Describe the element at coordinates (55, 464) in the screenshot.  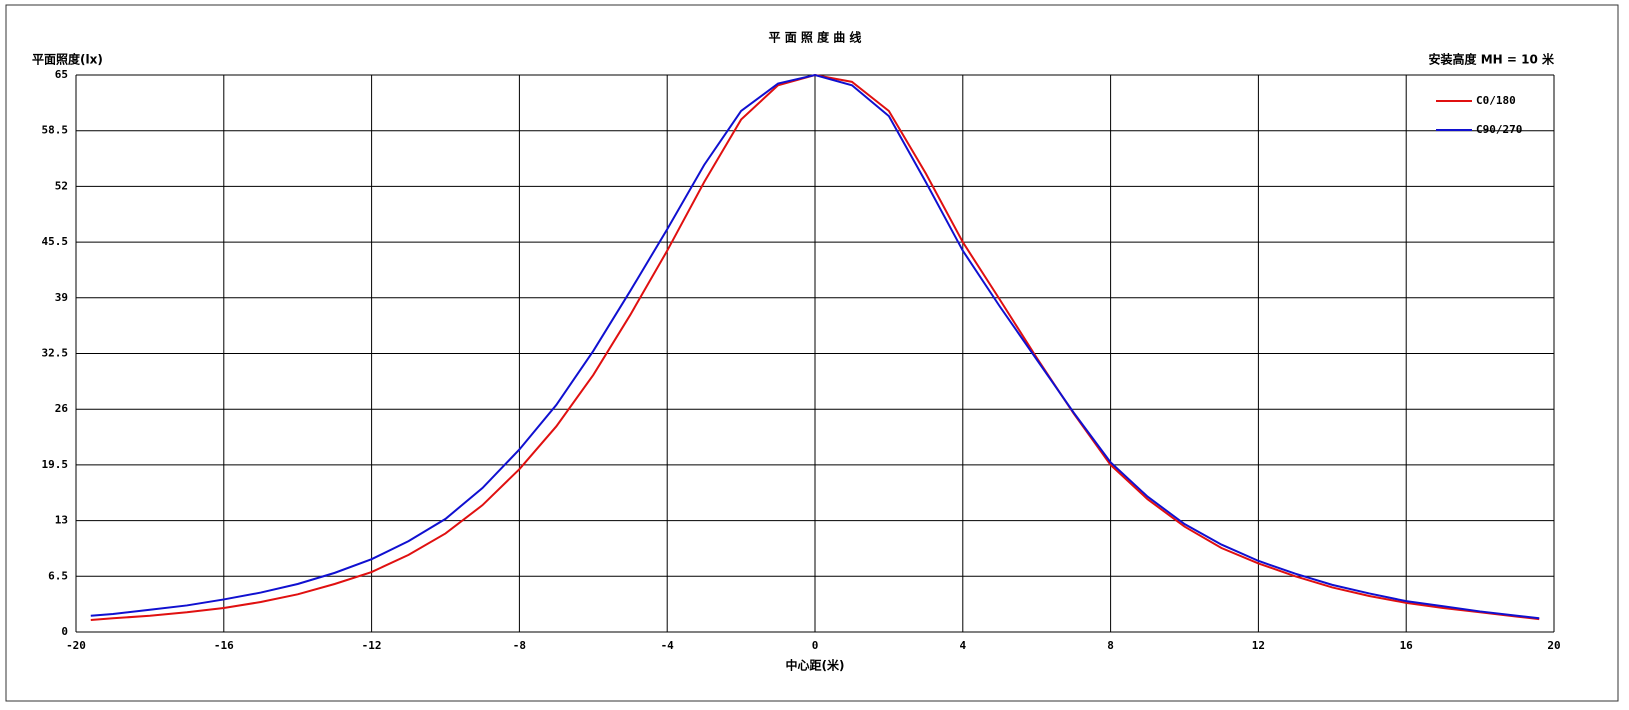
I see `y-tick-label: 19.5` at that location.